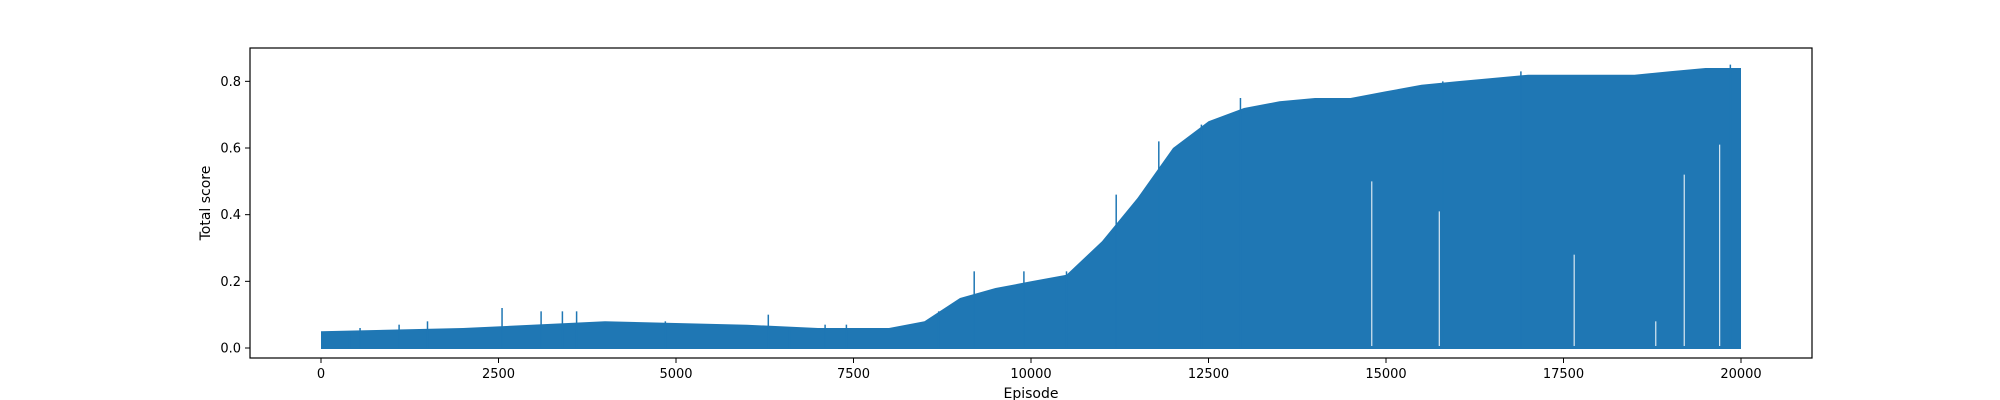  I want to click on y-tick-label: 0.8, so click(230, 82).